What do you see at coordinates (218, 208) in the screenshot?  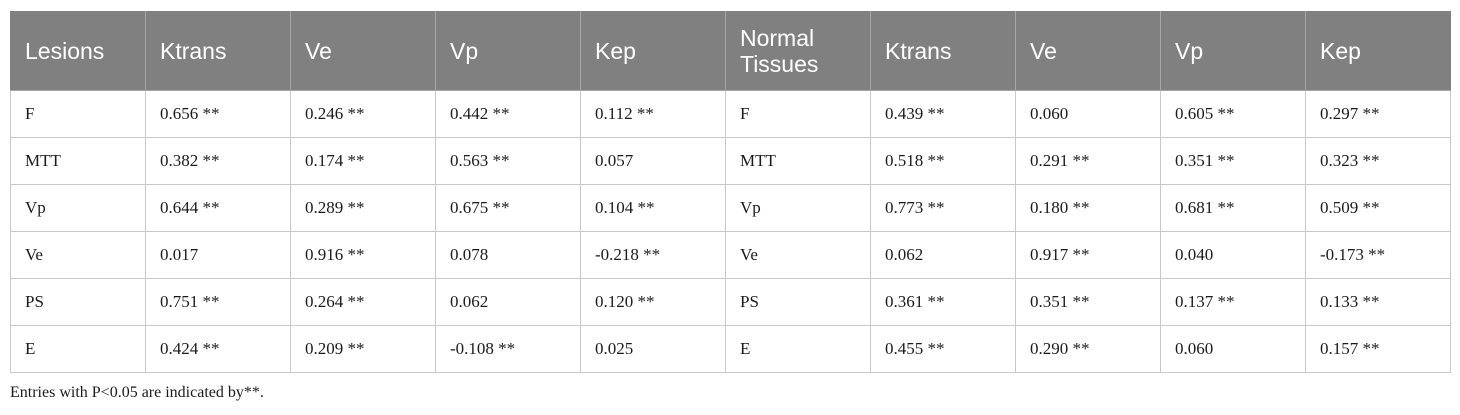 I see `value-cell: 0.644 **` at bounding box center [218, 208].